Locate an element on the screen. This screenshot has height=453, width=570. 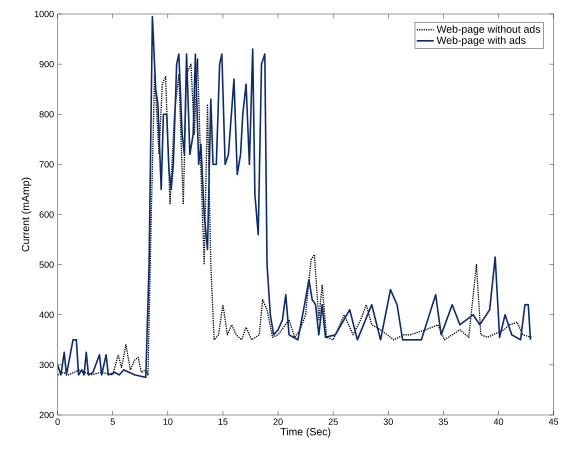
x-tick-label: 35 is located at coordinates (443, 421).